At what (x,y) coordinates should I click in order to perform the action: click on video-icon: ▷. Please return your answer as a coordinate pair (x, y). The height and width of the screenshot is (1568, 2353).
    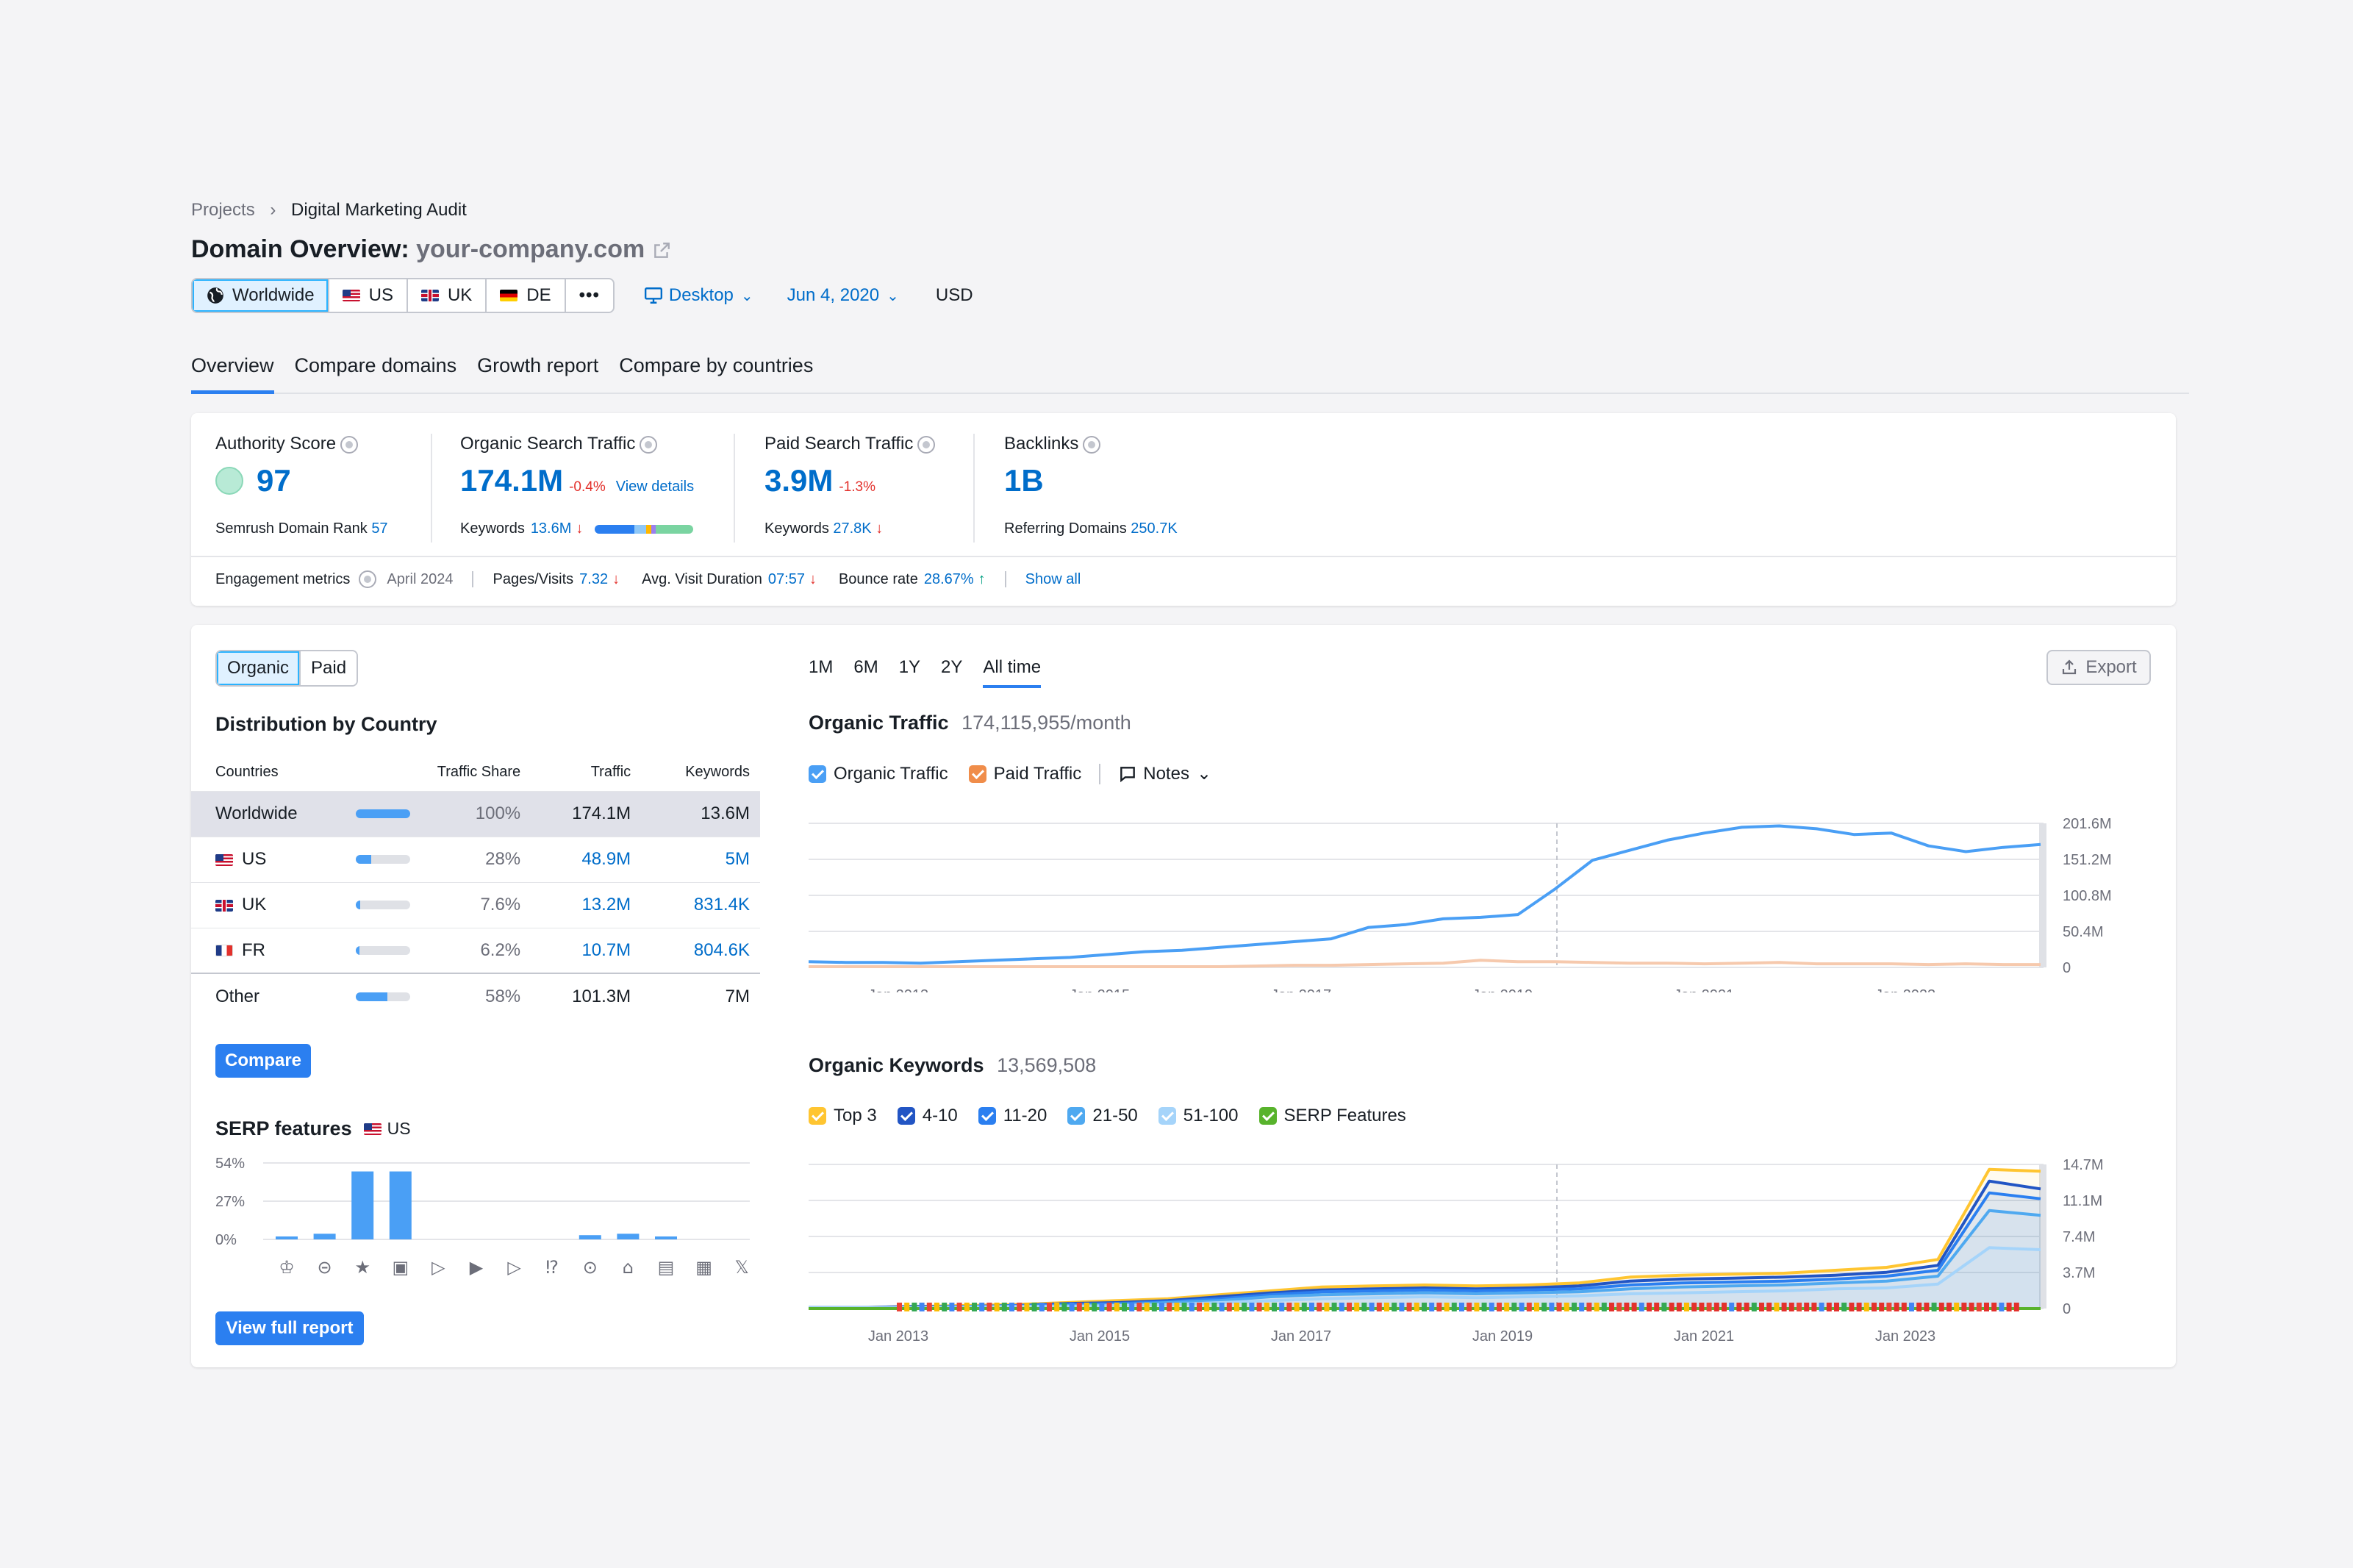
    Looking at the image, I should click on (438, 1267).